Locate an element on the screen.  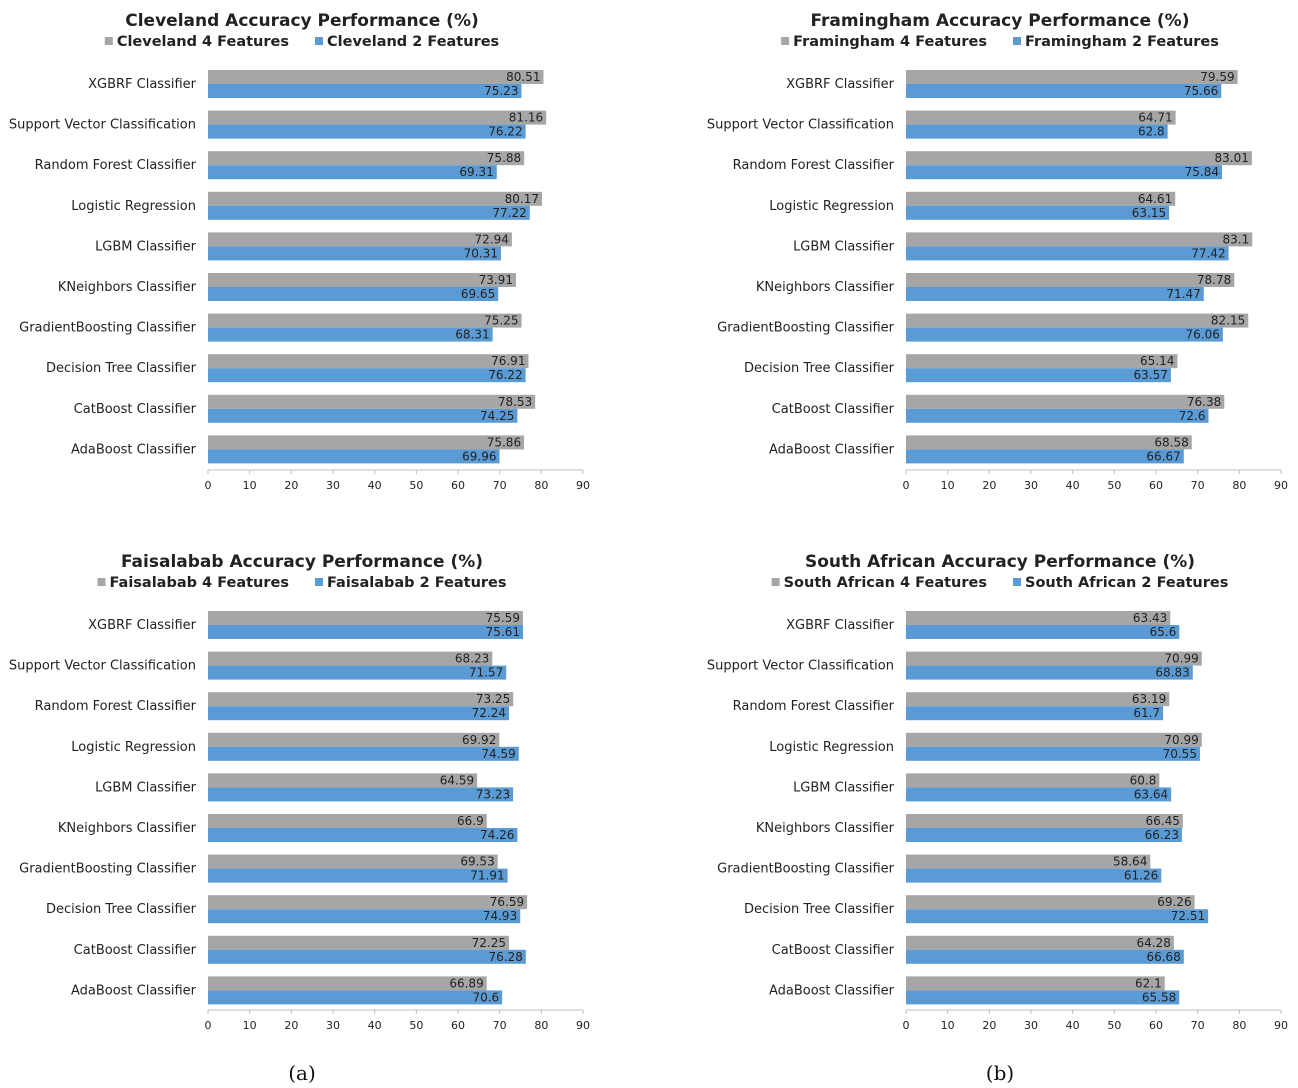
data-label: 75.23 is located at coordinates (501, 91).